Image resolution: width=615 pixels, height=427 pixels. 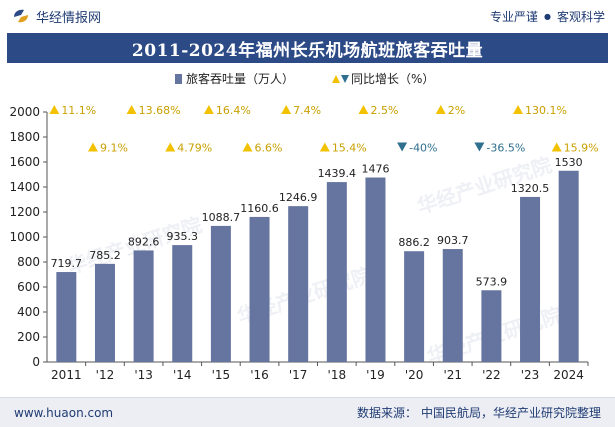 What do you see at coordinates (505, 148) in the screenshot?
I see `growth-value-label: -36.5%` at bounding box center [505, 148].